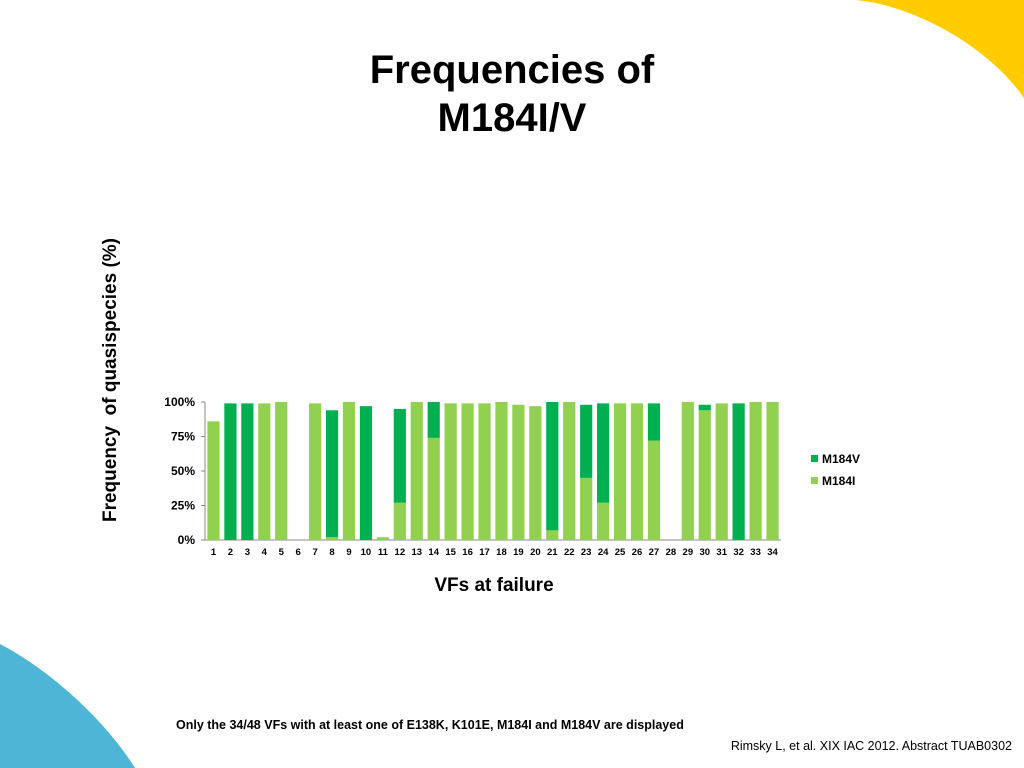  I want to click on x-tick-label: 34, so click(772, 552).